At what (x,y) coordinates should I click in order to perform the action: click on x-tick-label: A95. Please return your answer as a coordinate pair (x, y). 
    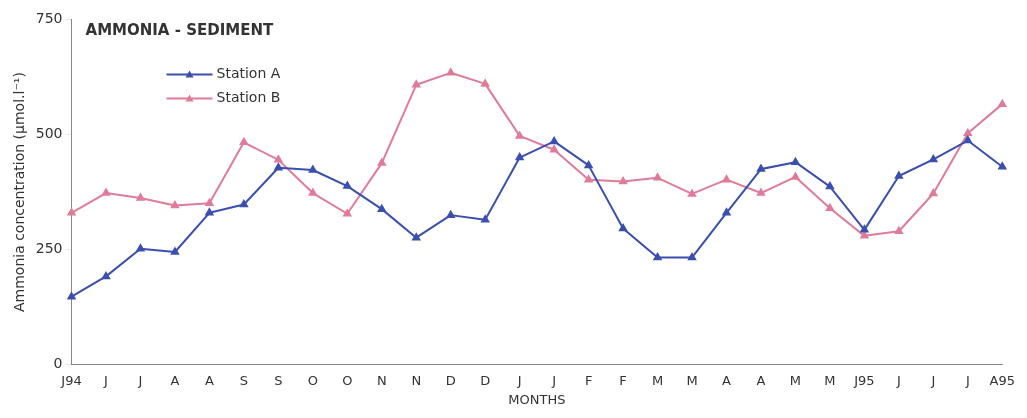
    Looking at the image, I should click on (1002, 380).